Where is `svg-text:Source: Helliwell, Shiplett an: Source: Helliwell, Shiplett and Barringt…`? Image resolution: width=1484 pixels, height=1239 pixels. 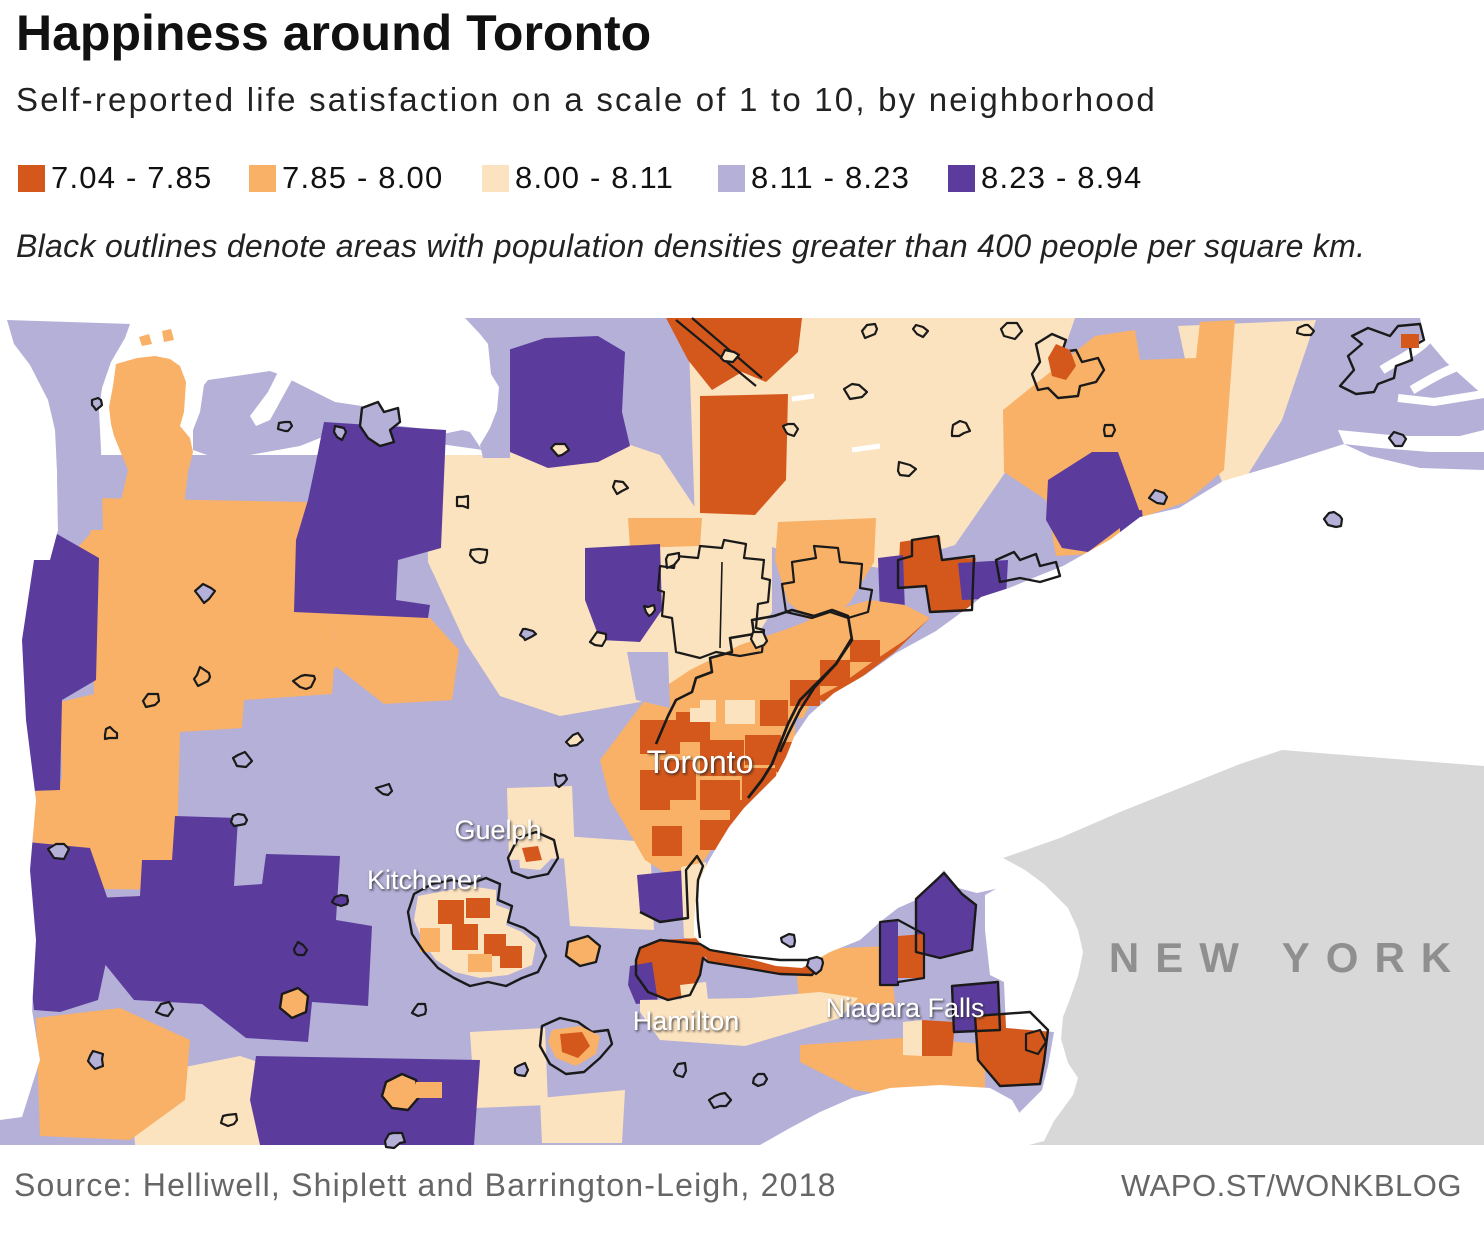 svg-text:Source: Helliwell, Shiplett an: Source: Helliwell, Shiplett and Barringt… is located at coordinates (425, 1185).